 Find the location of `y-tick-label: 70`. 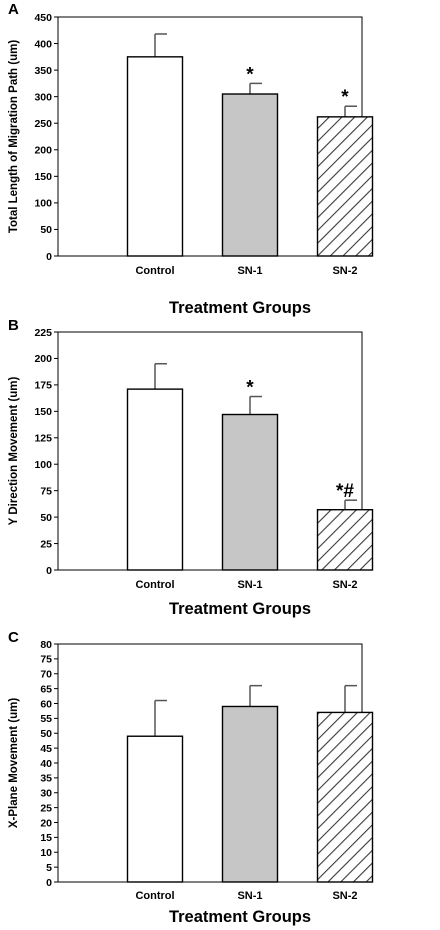

y-tick-label: 70 is located at coordinates (46, 675).